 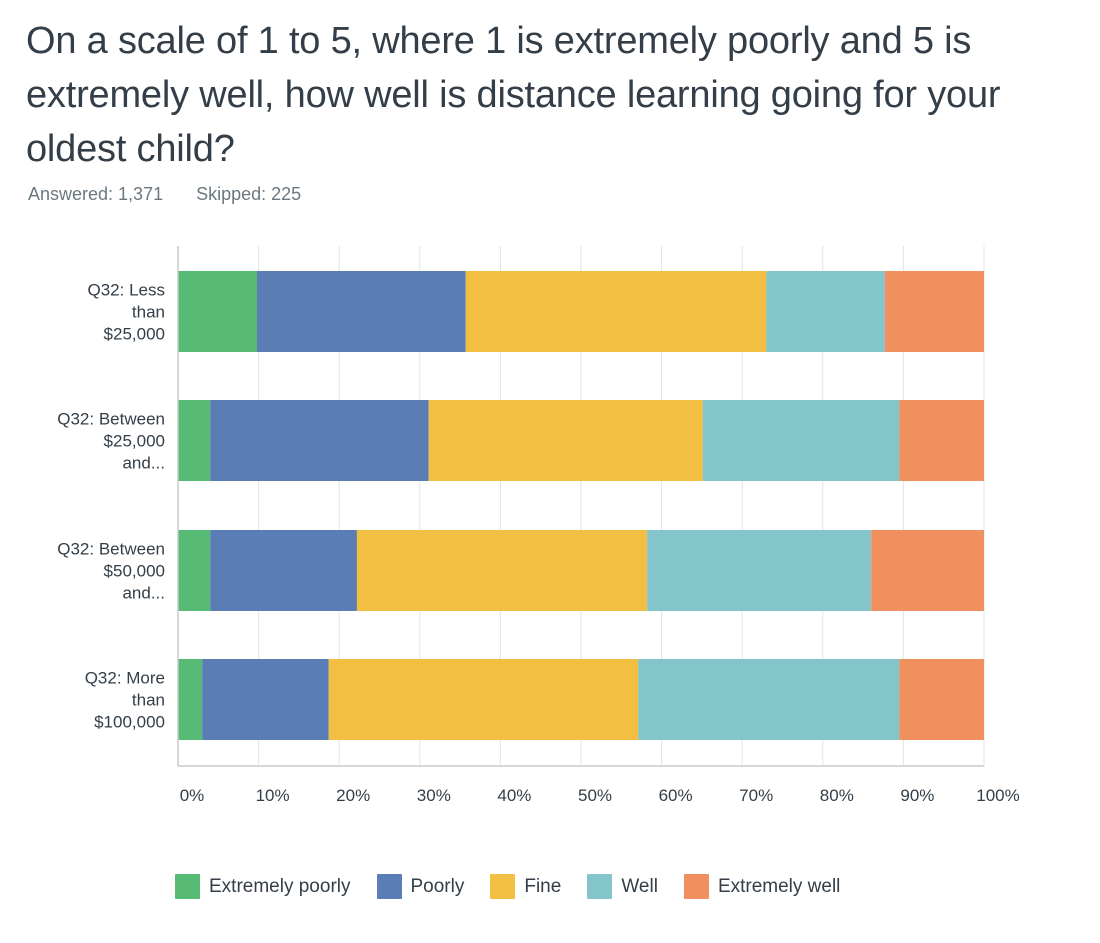 I want to click on x-tick-label: 90%, so click(x=917, y=795).